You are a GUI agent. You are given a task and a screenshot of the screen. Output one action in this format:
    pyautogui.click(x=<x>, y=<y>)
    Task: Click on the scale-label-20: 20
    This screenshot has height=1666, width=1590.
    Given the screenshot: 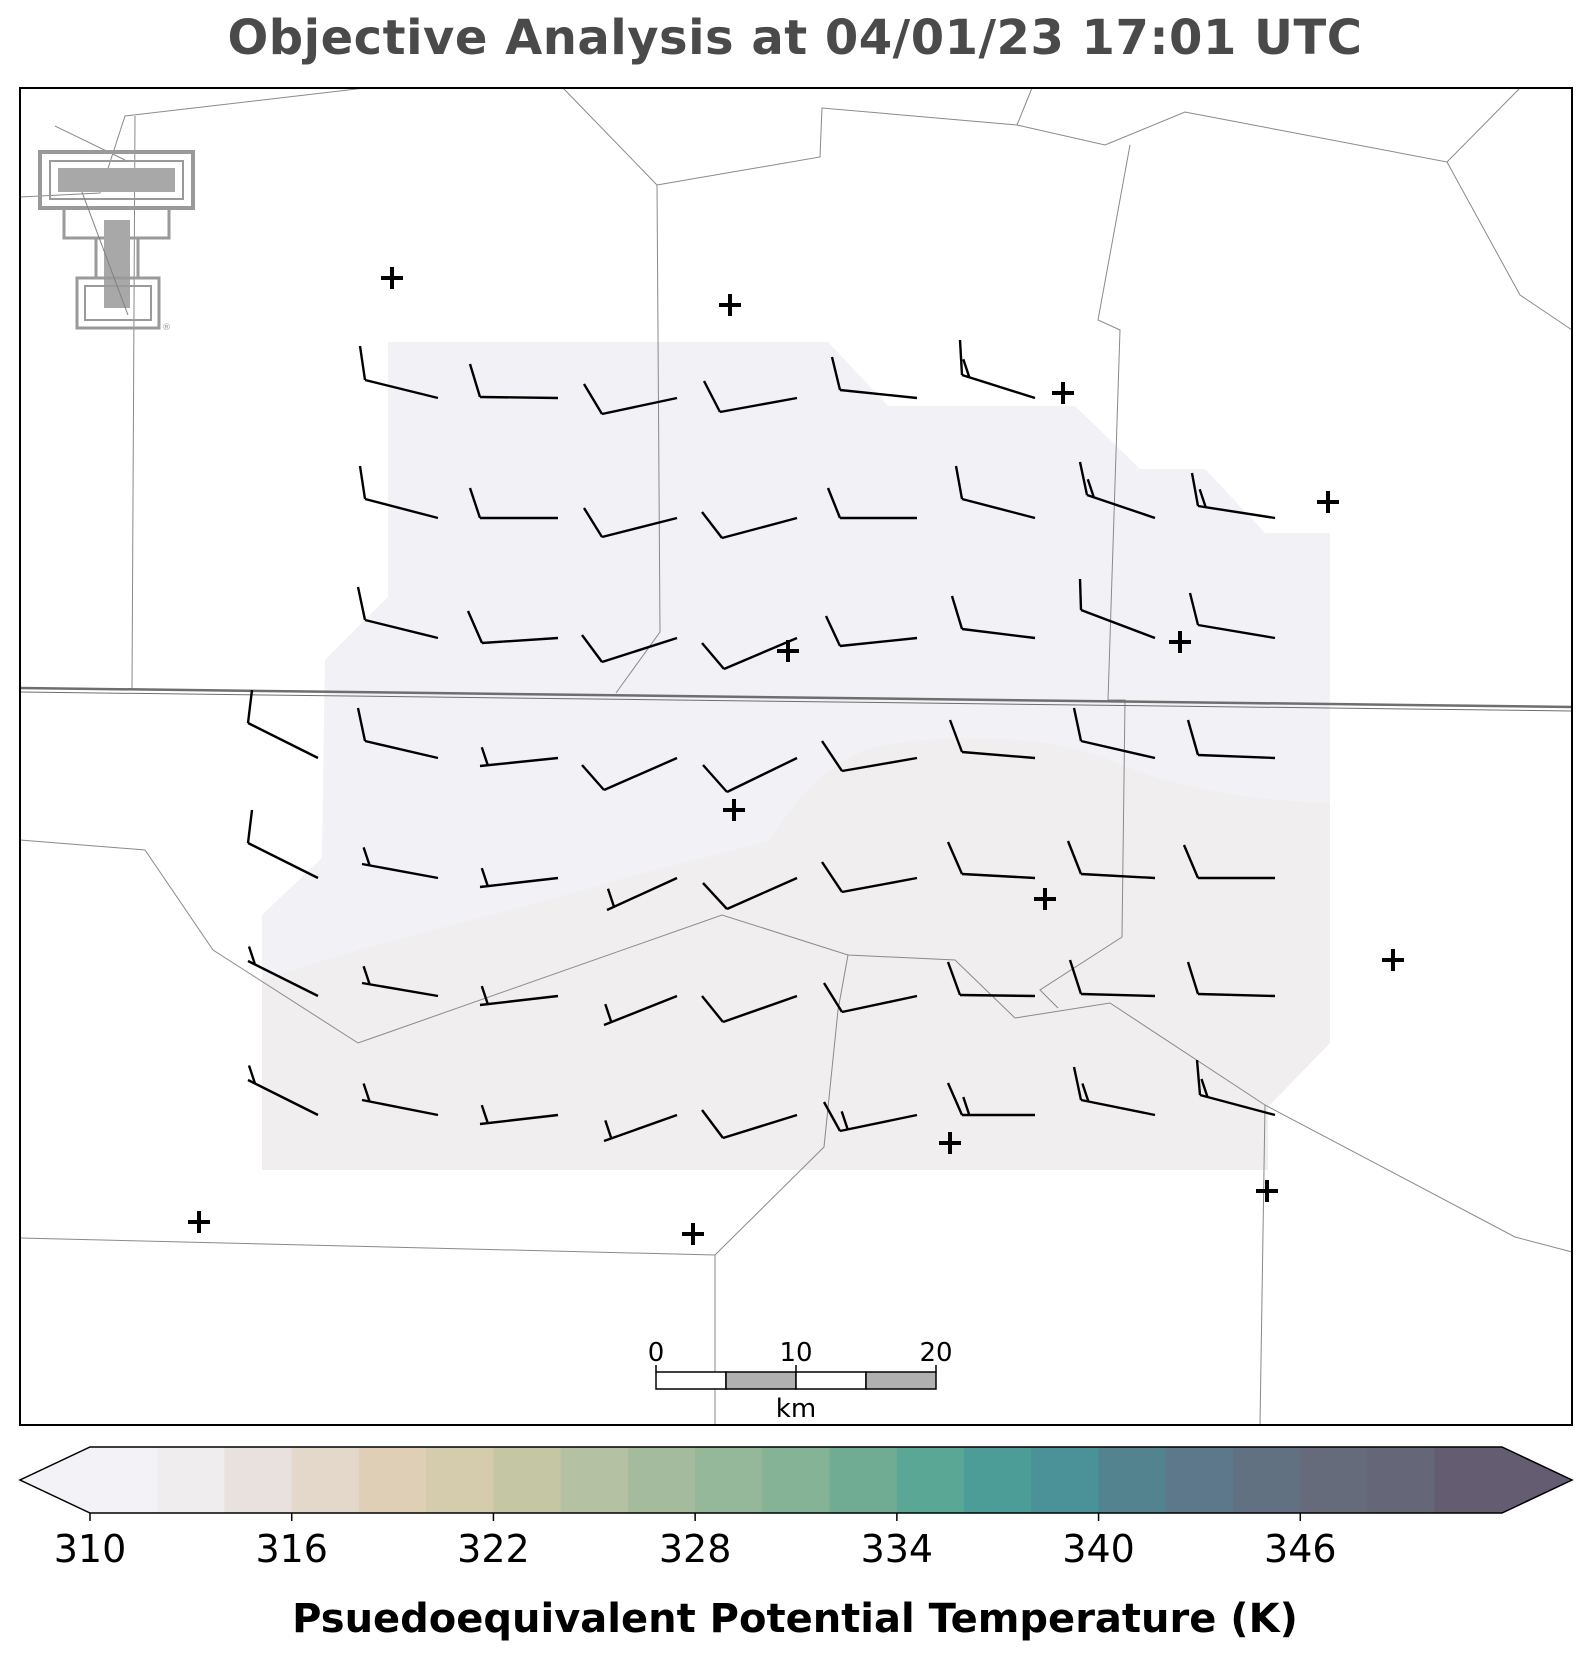 What is the action you would take?
    pyautogui.click(x=935, y=1353)
    